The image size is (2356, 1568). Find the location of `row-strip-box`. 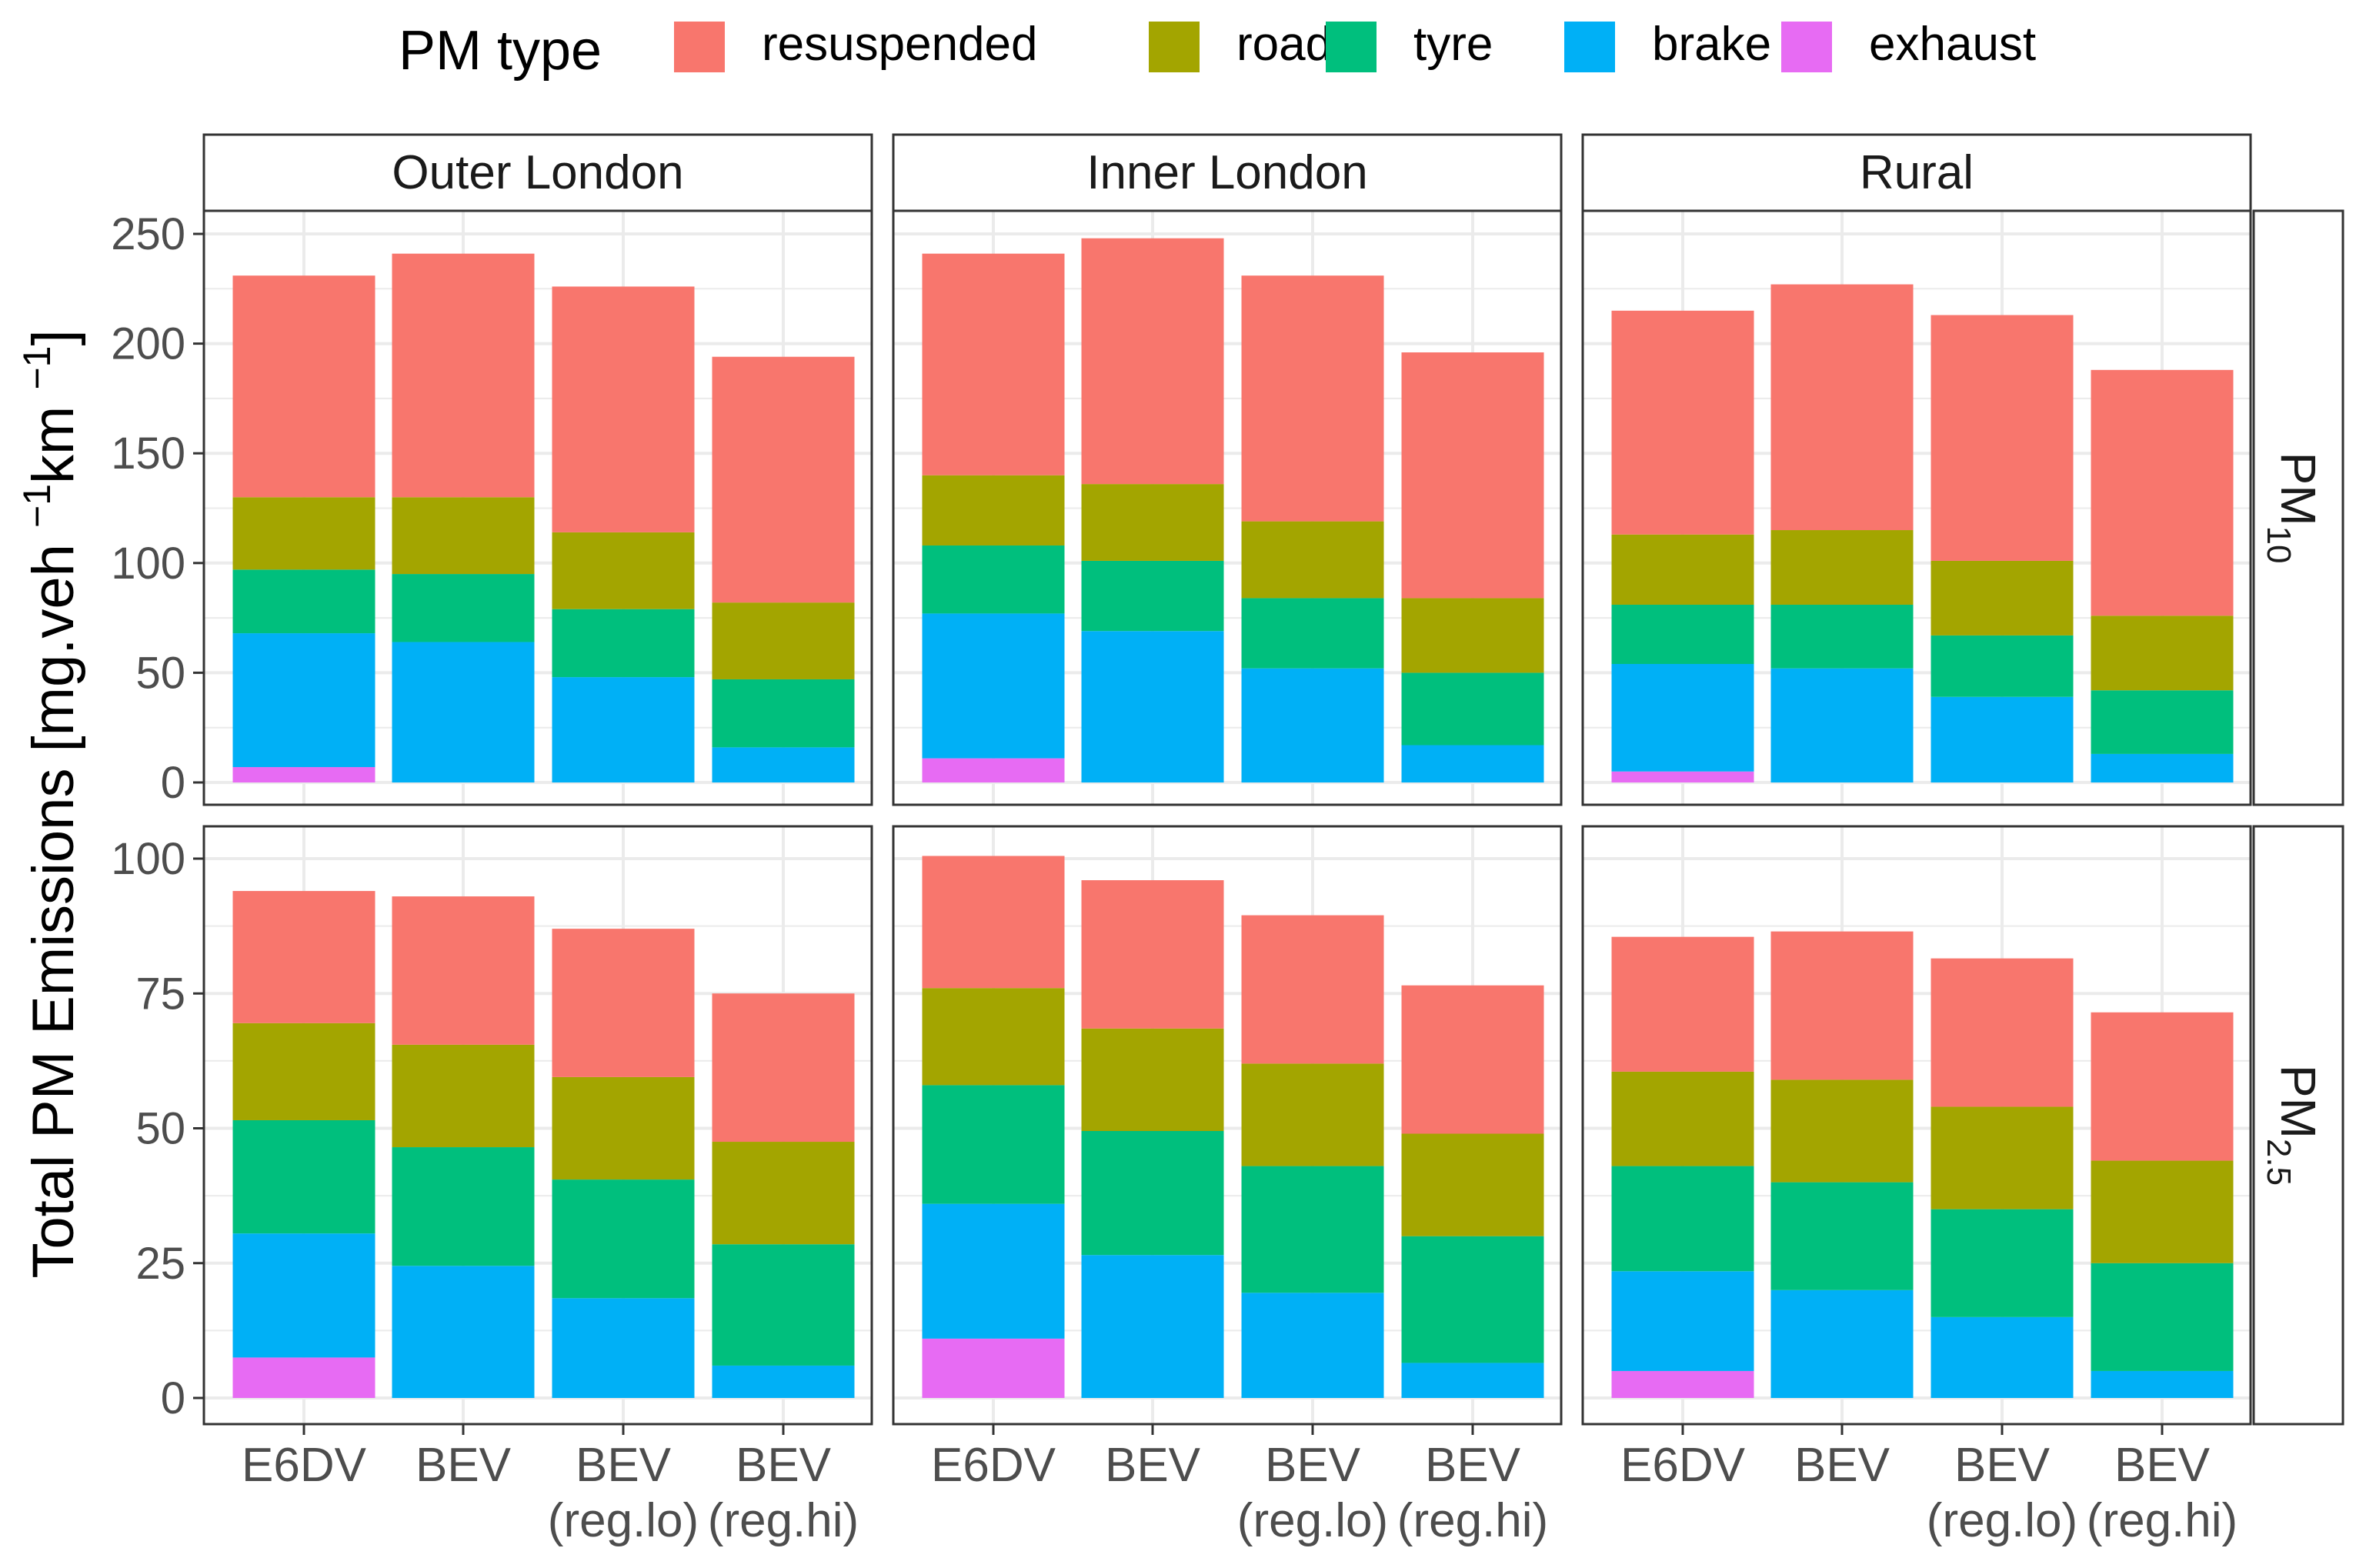

row-strip-box is located at coordinates (2298, 1125).